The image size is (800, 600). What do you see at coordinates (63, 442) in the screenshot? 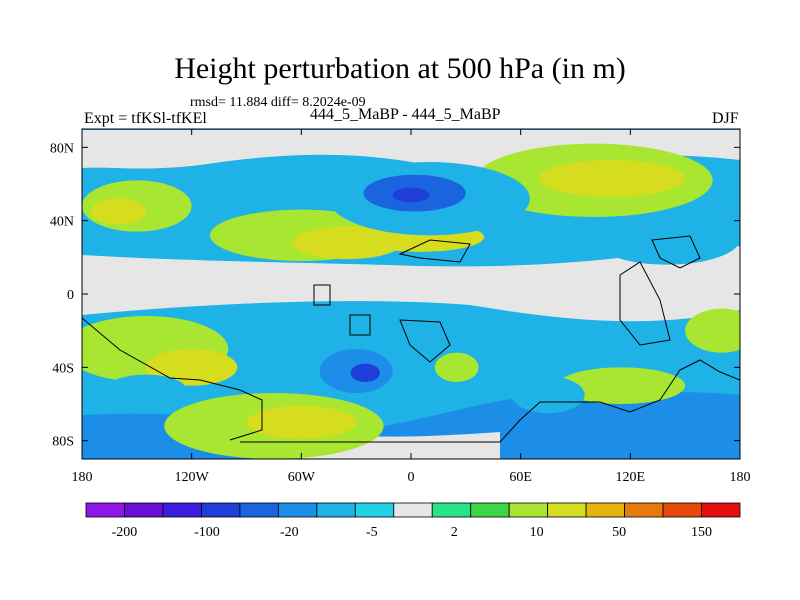
I see `y-tick-label: 80S` at bounding box center [63, 442].